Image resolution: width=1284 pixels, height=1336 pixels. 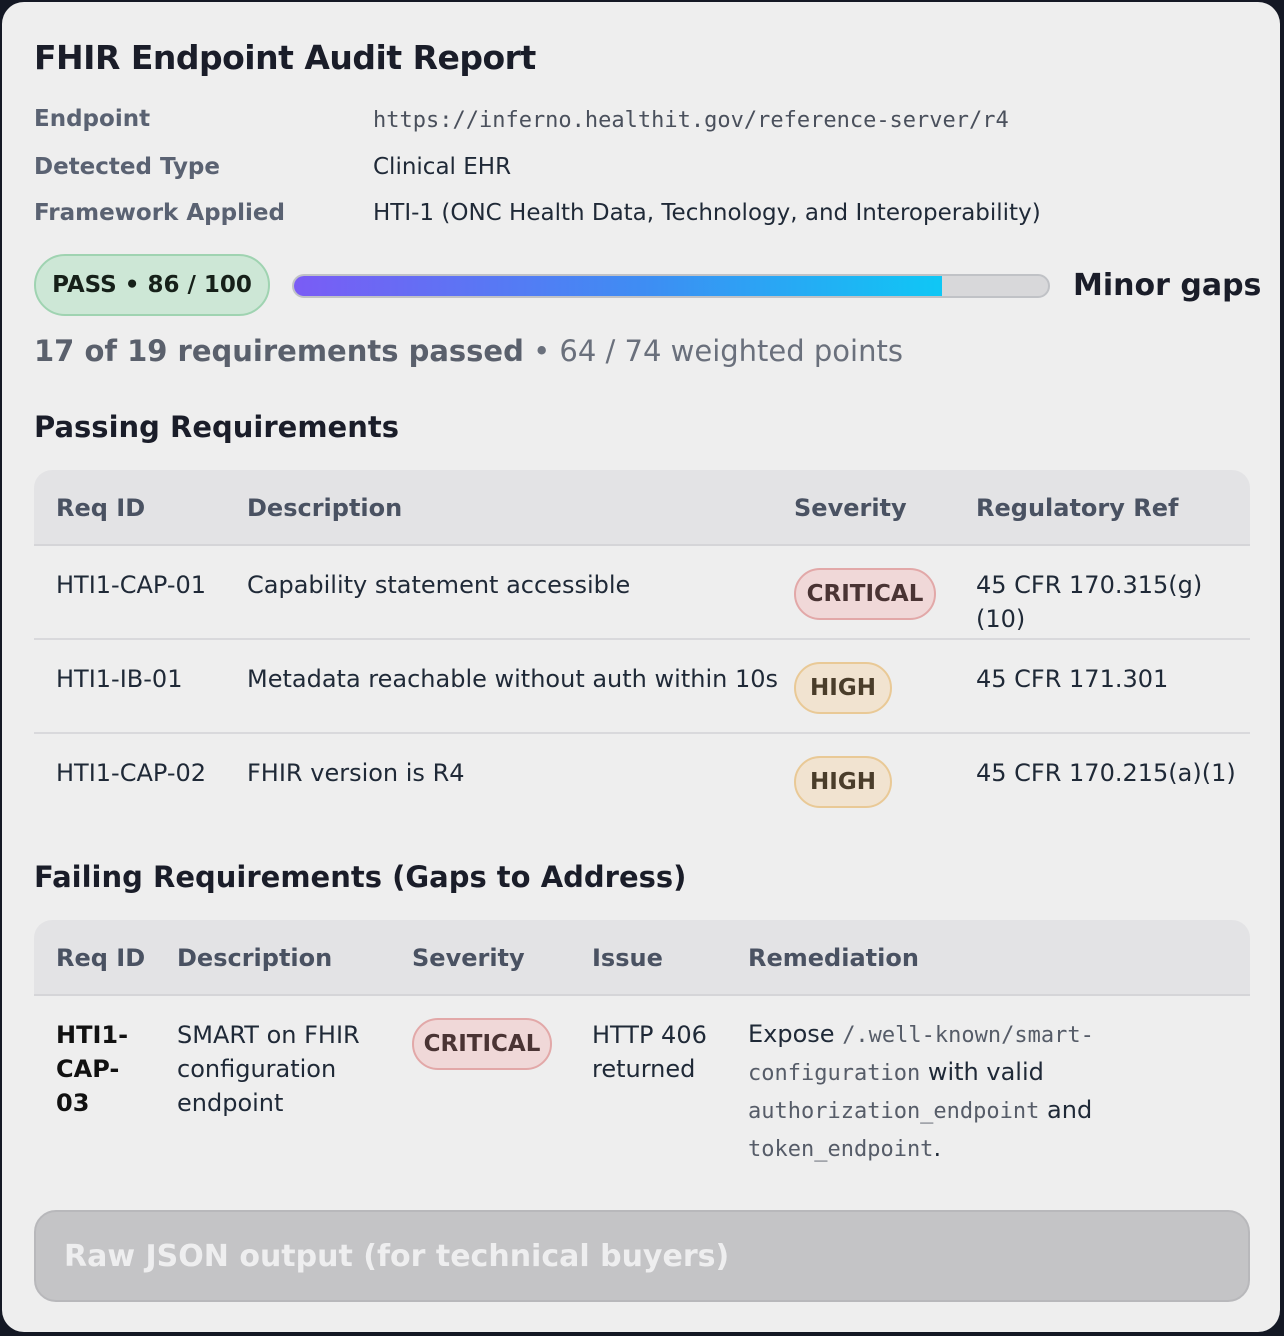 What do you see at coordinates (1066, 1110) in the screenshot?
I see `remediation-text-part: and` at bounding box center [1066, 1110].